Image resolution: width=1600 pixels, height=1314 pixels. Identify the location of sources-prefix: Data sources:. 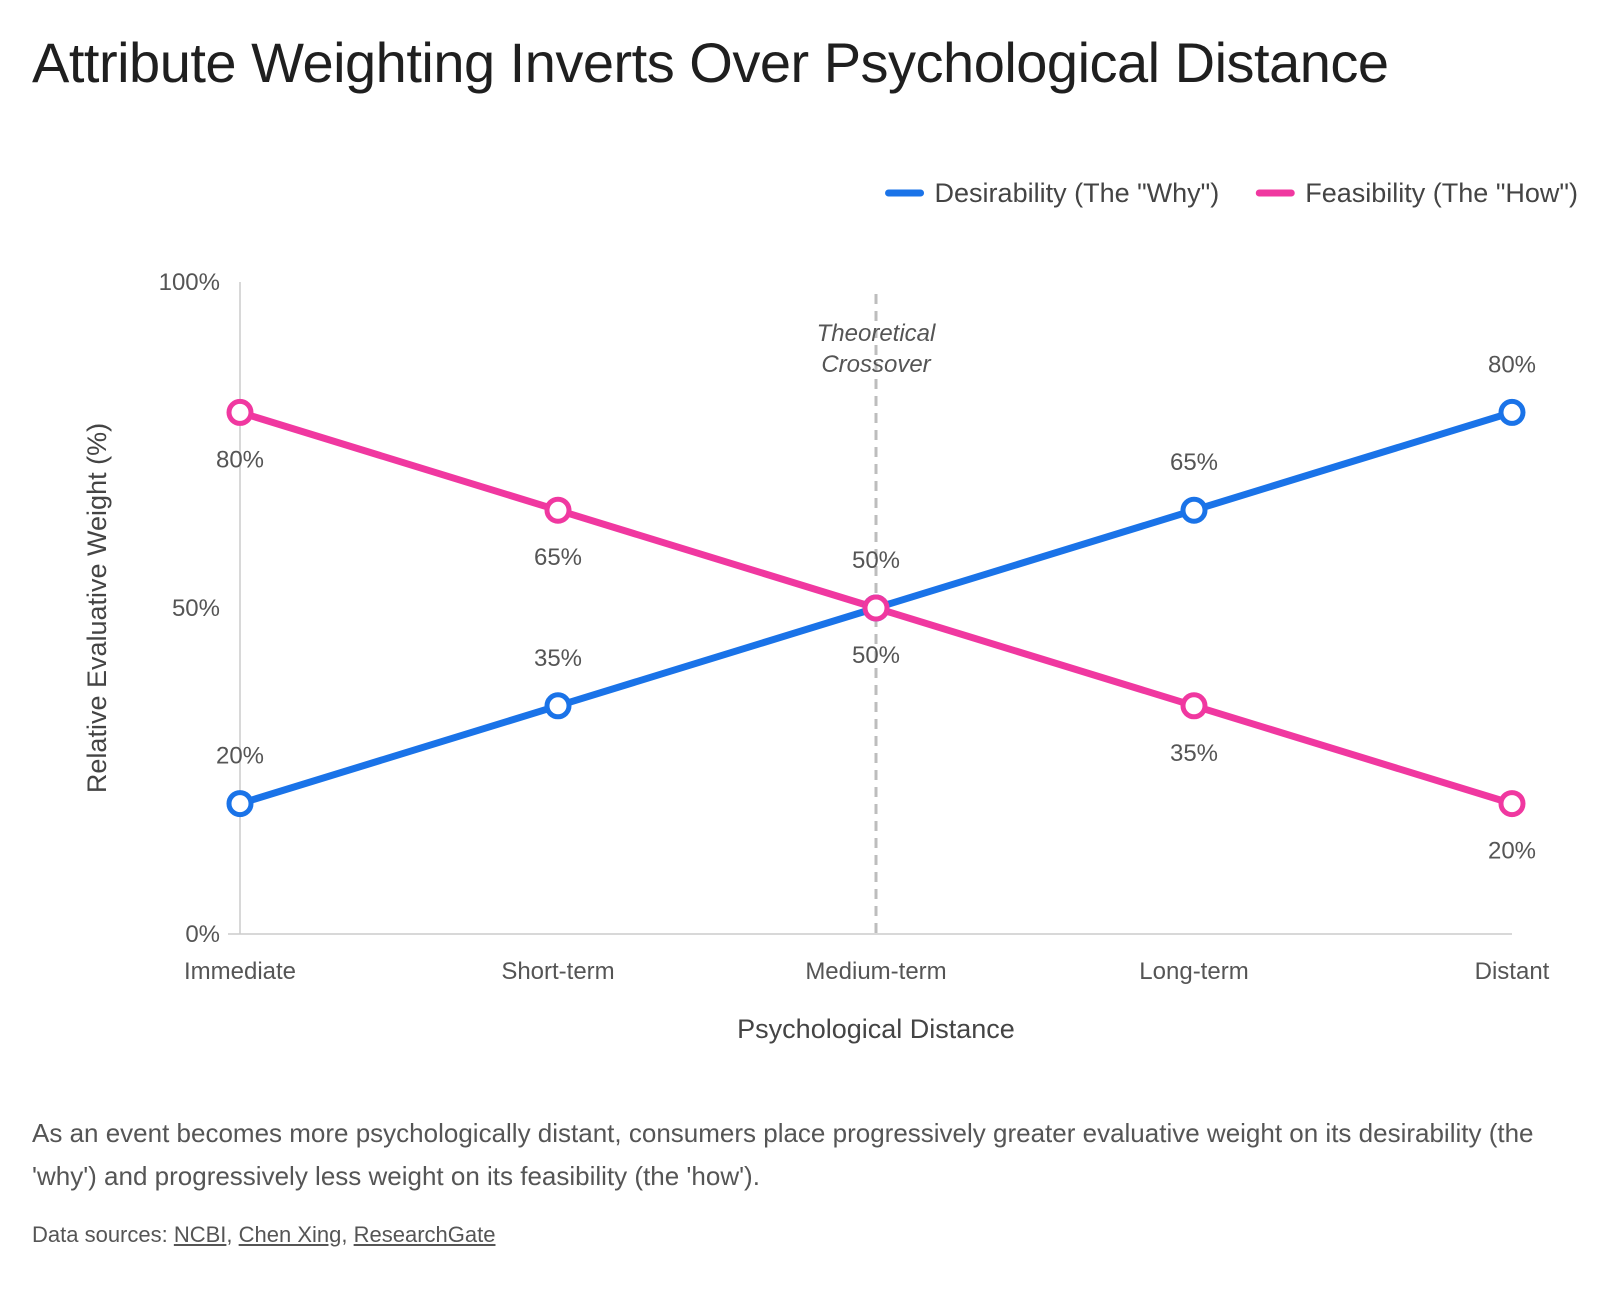
(103, 1234).